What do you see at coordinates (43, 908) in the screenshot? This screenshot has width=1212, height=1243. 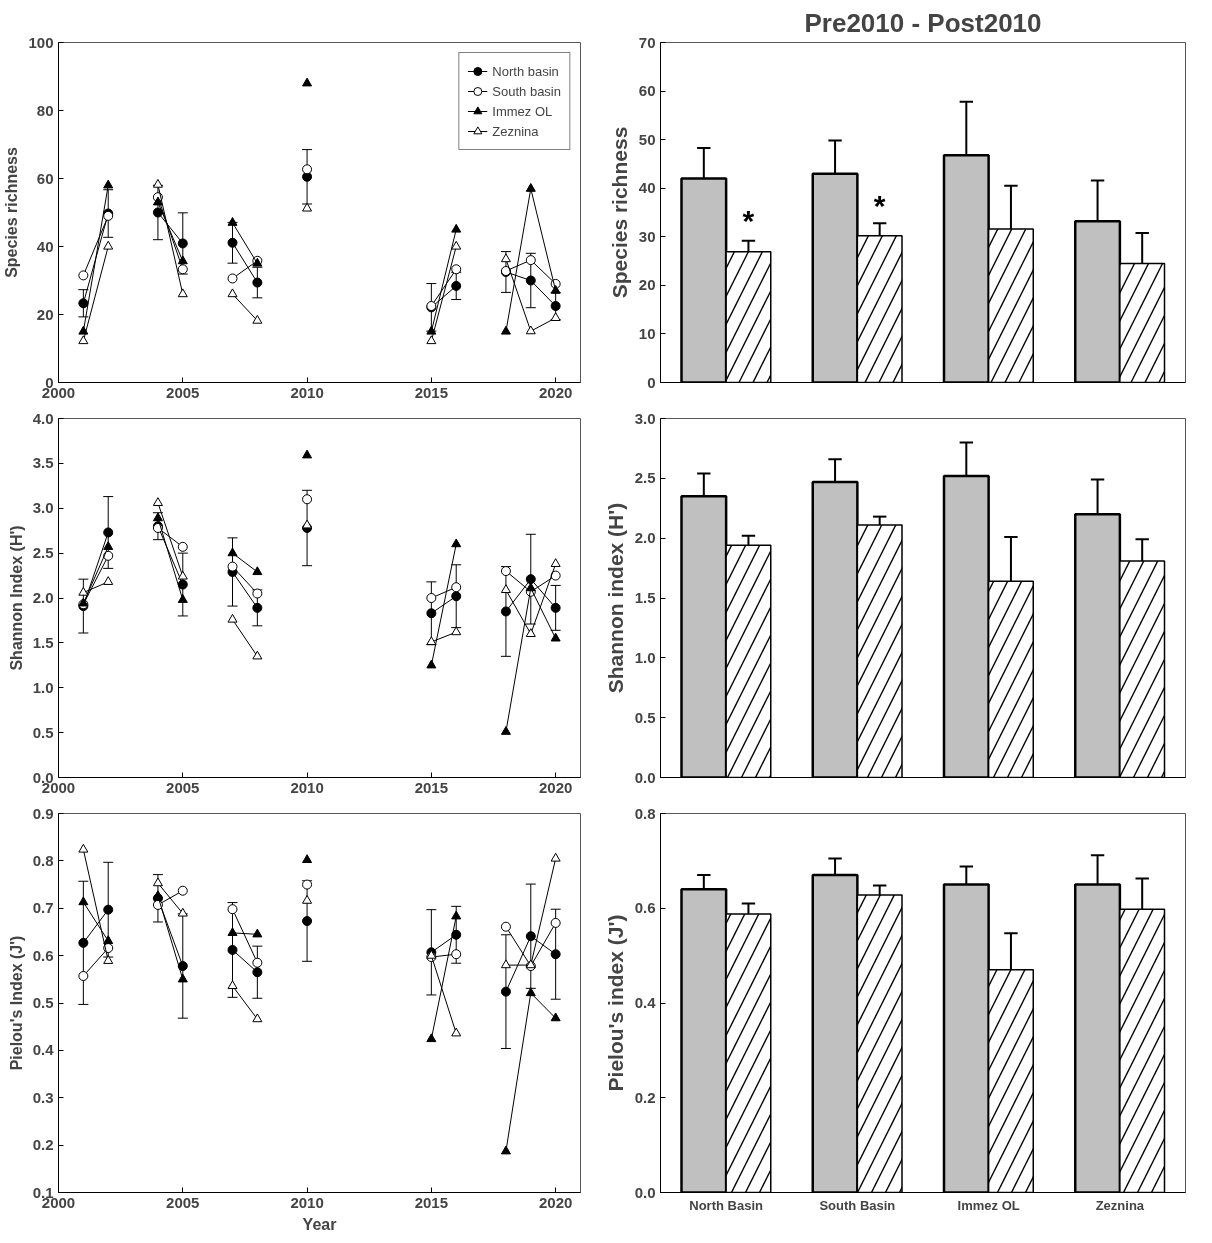 I see `y-tick-label: 0.7` at bounding box center [43, 908].